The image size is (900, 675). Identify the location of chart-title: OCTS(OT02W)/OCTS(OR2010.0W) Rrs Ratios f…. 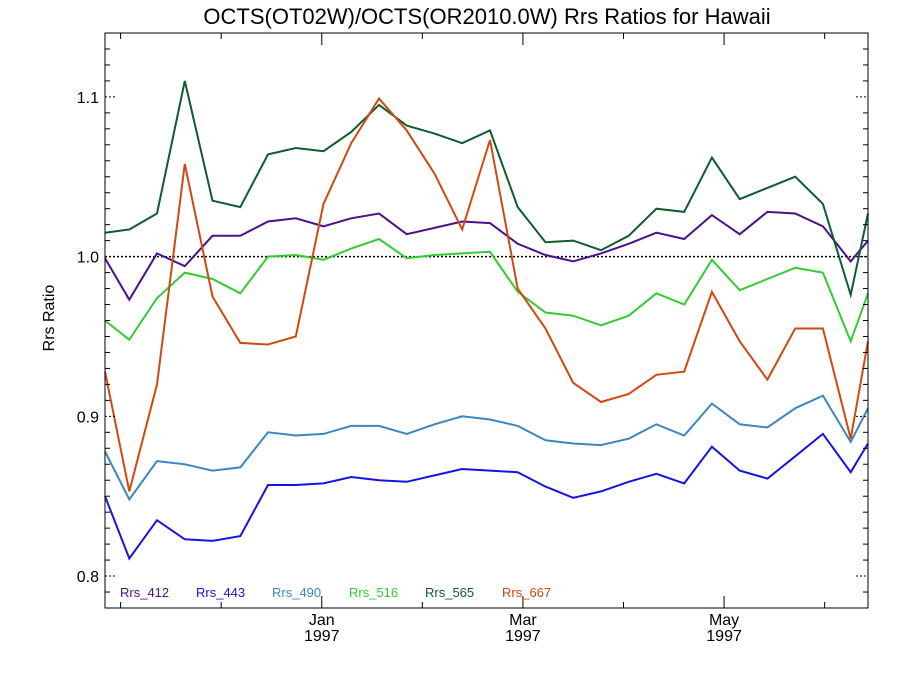
(486, 16).